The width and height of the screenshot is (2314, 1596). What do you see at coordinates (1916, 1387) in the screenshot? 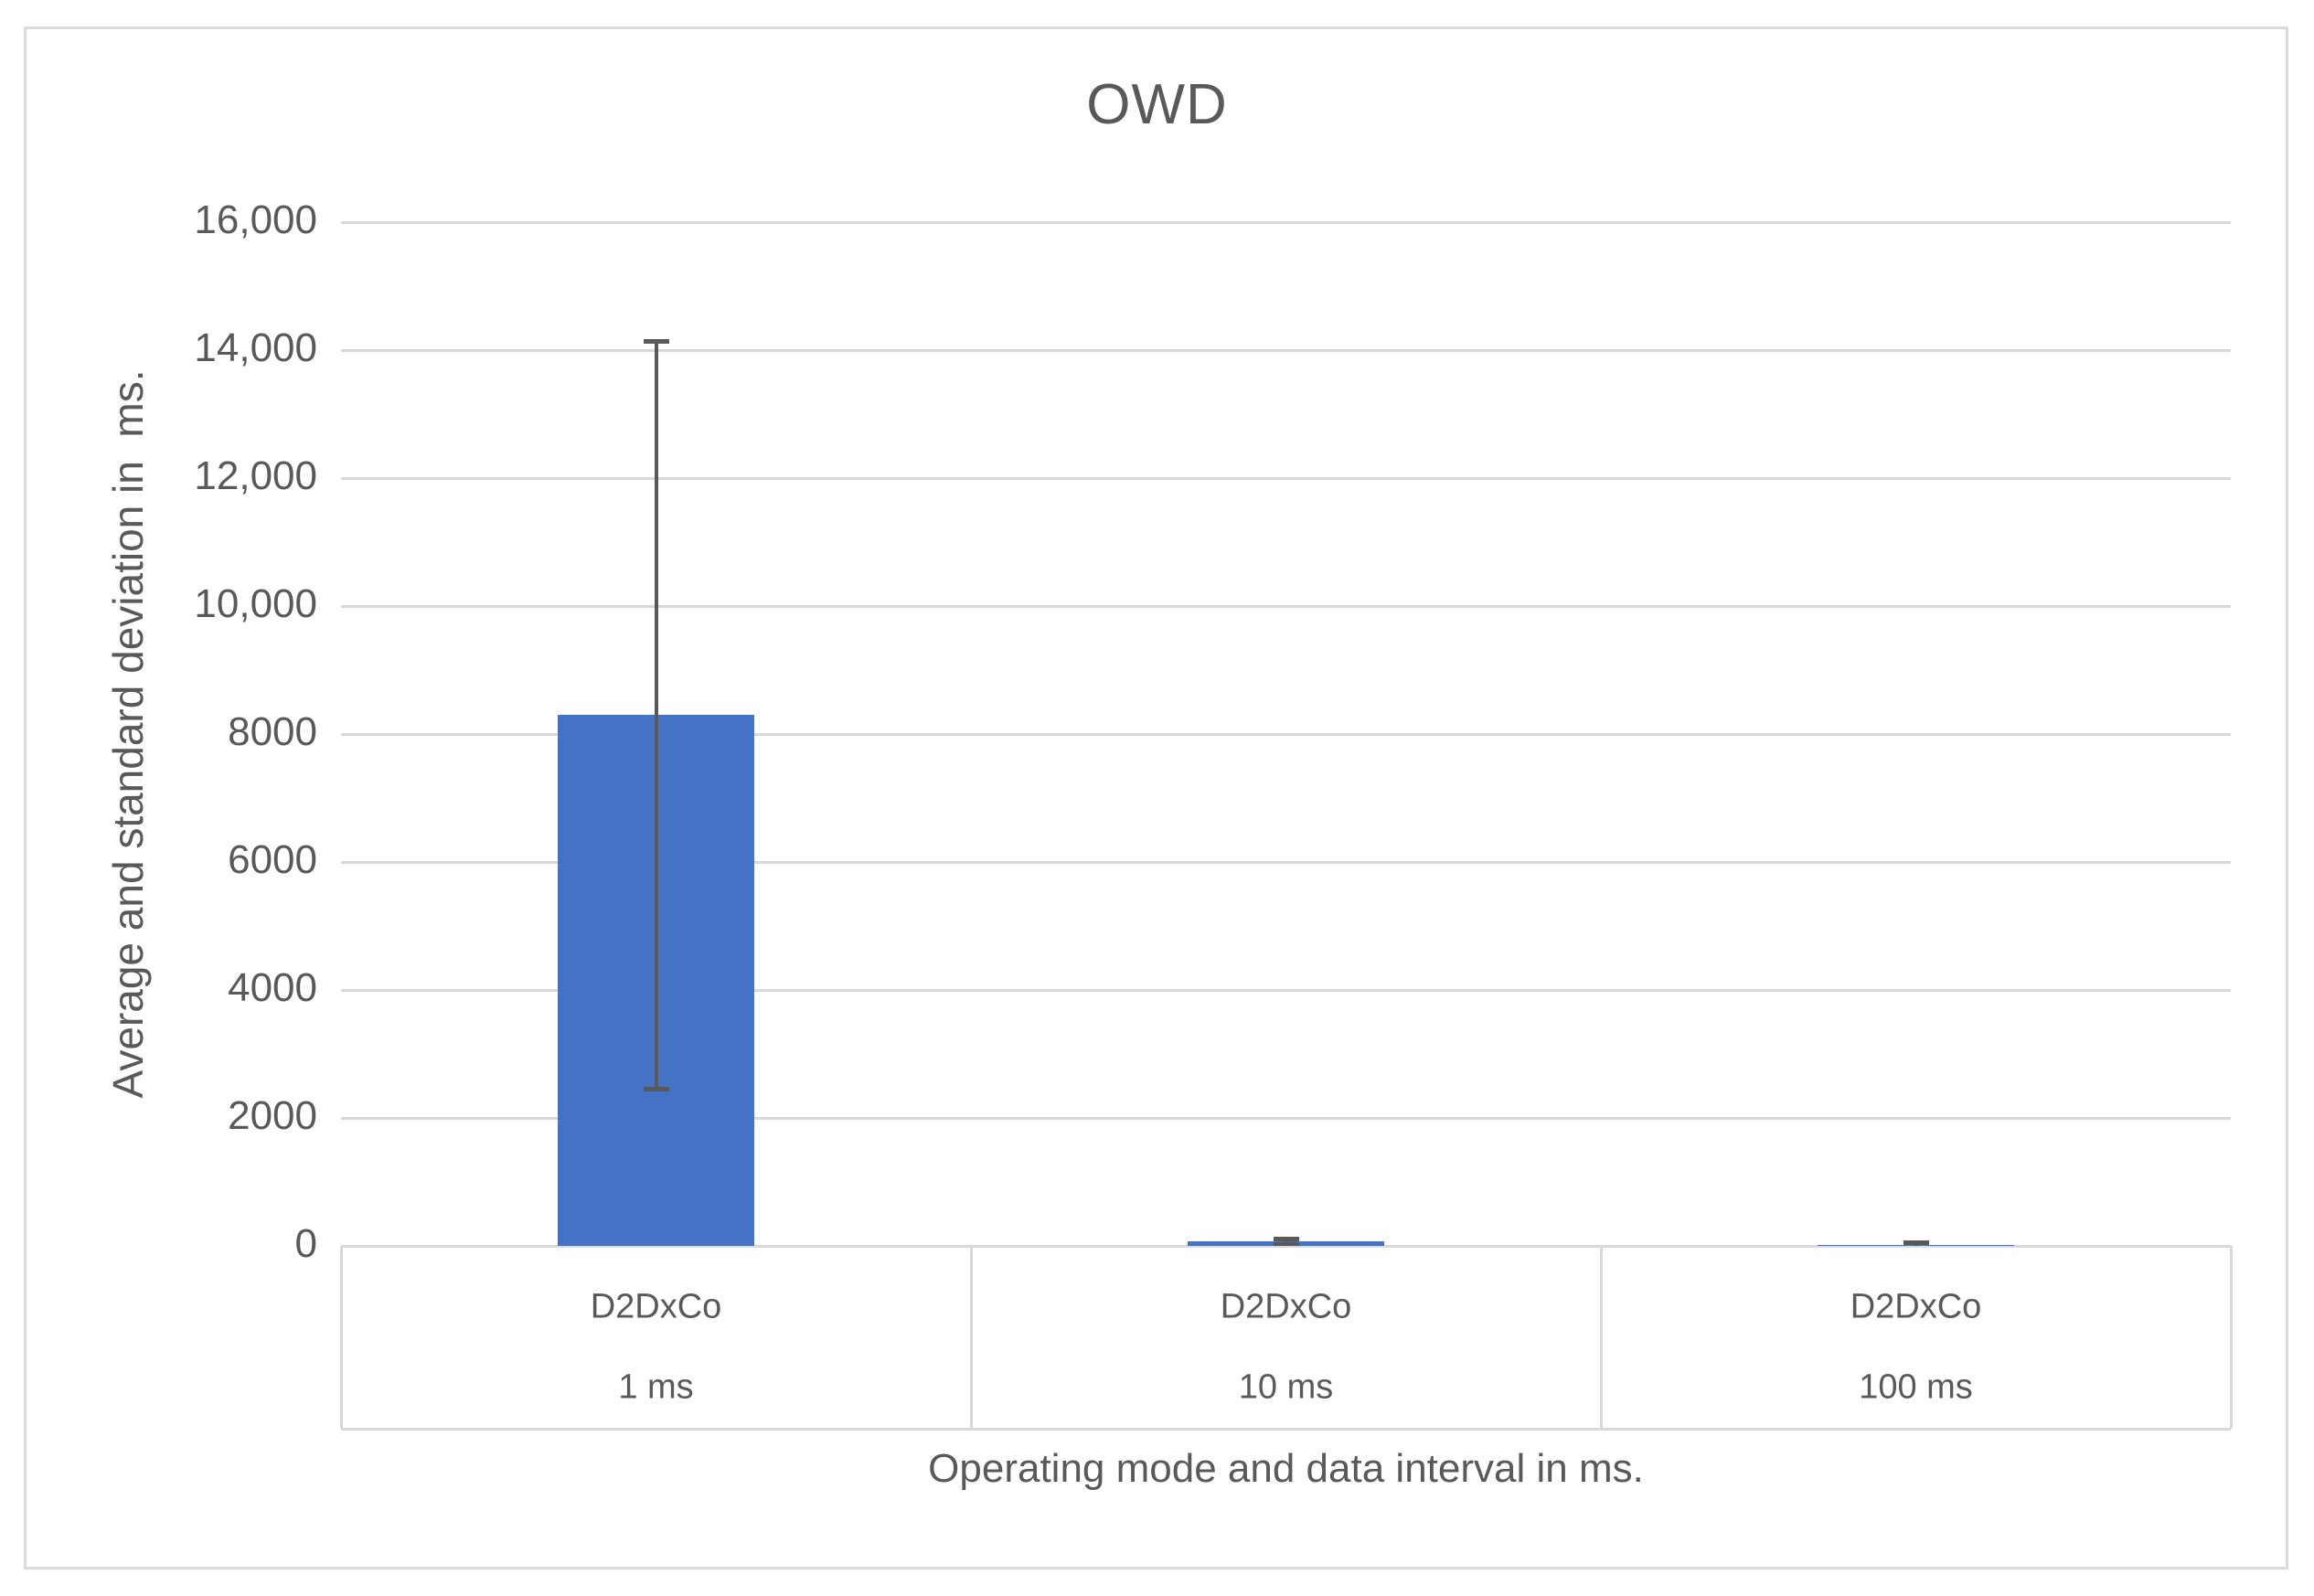
I see `category-interval-label: 100 ms` at bounding box center [1916, 1387].